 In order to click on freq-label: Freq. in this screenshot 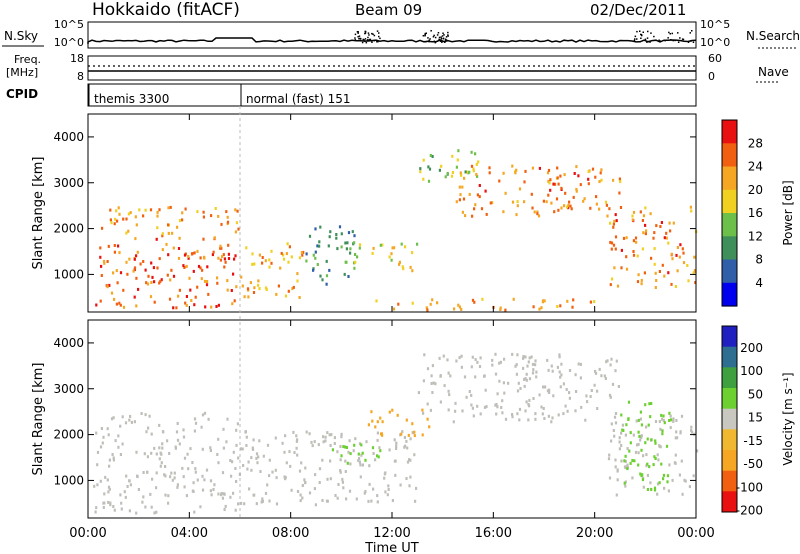, I will do `click(27, 59)`.